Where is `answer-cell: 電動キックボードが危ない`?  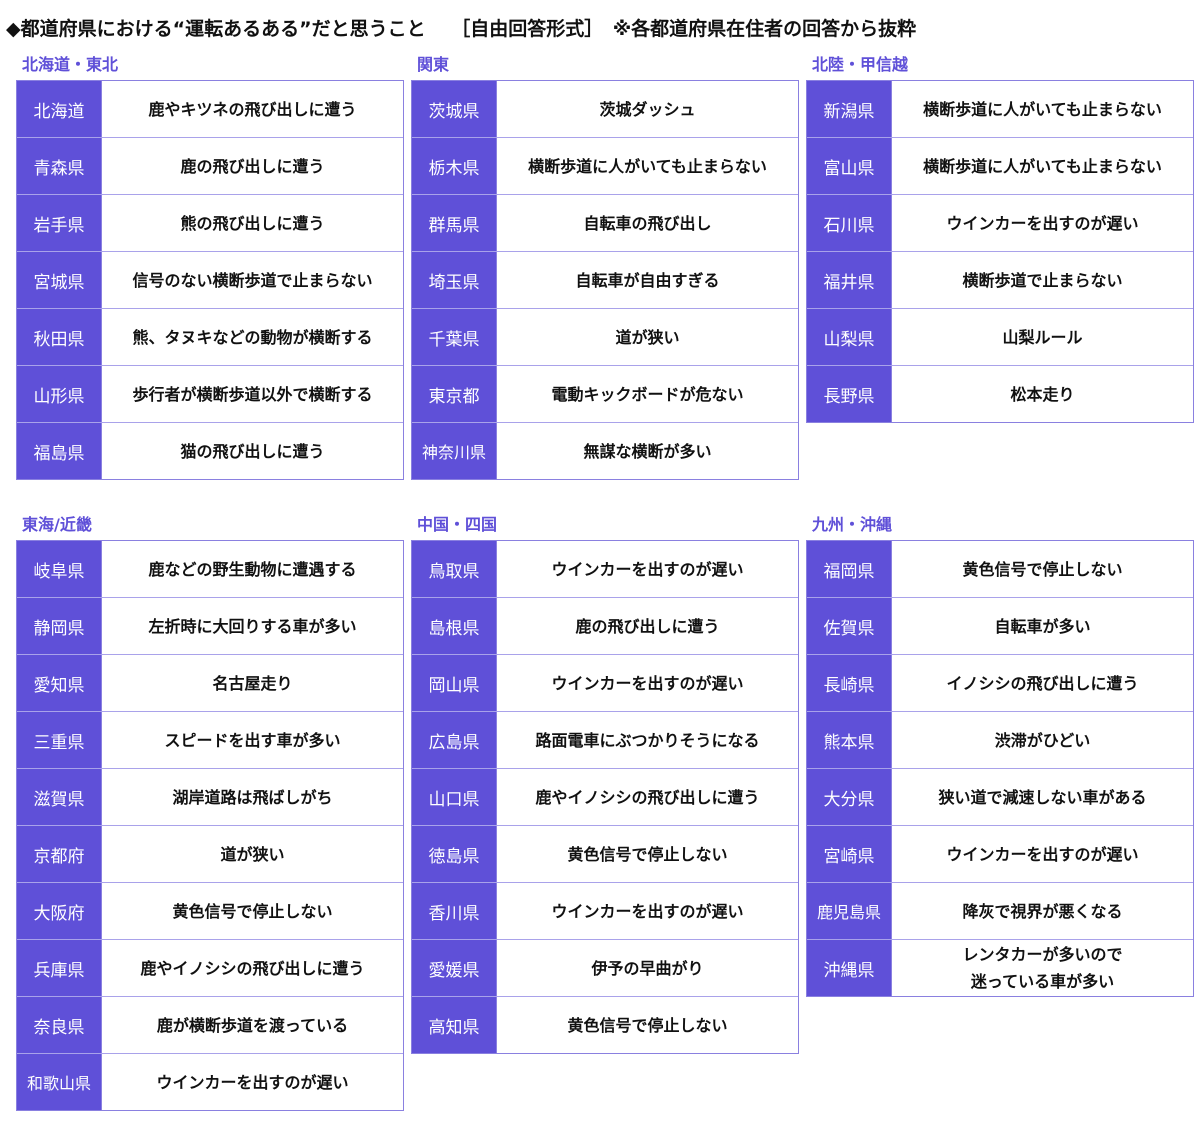
answer-cell: 電動キックボードが危ない is located at coordinates (647, 394).